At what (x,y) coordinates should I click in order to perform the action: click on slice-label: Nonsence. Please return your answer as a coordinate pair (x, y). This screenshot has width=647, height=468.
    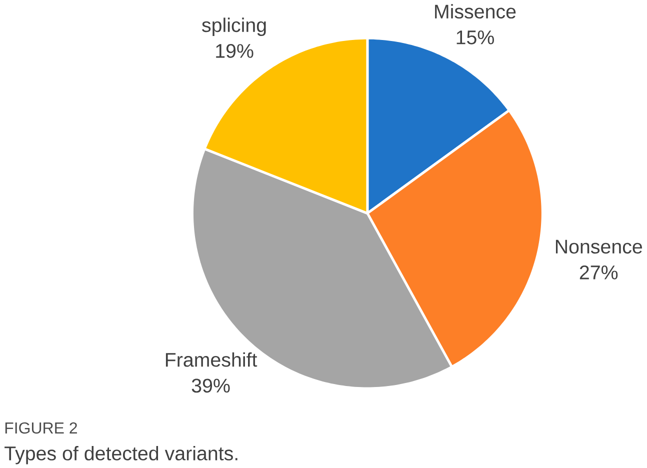
    Looking at the image, I should click on (599, 247).